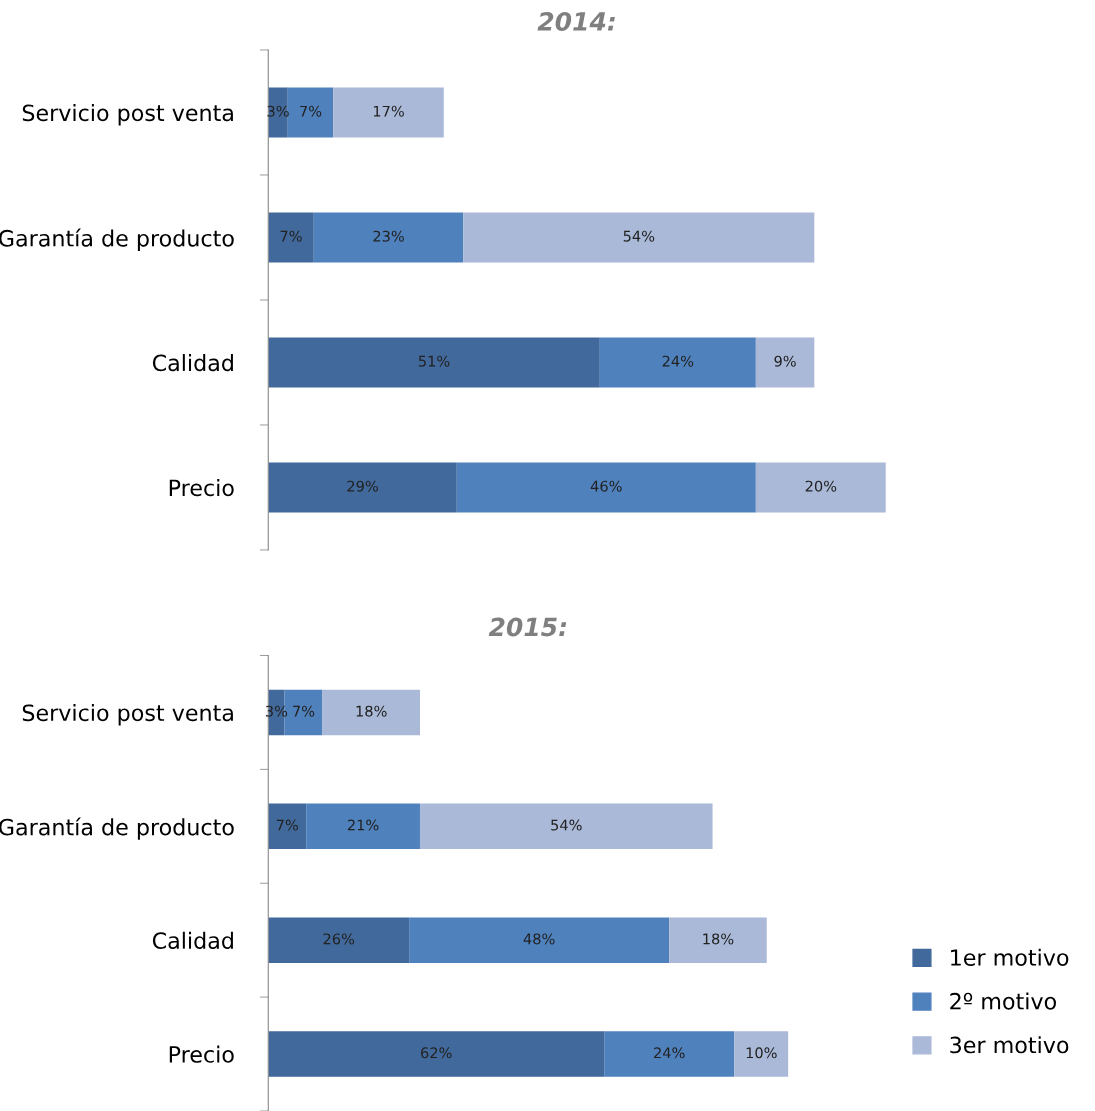  I want to click on data-label: 23%, so click(388, 236).